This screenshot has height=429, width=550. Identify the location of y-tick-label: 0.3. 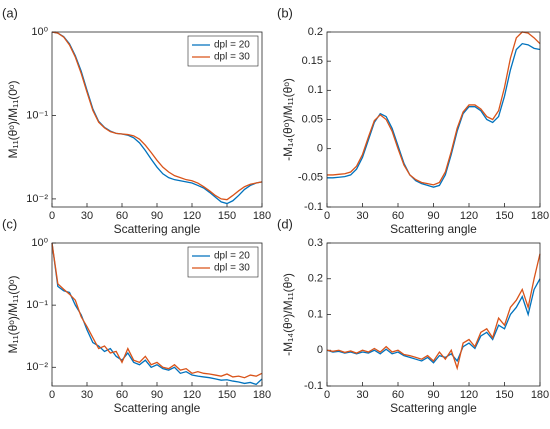
(315, 243).